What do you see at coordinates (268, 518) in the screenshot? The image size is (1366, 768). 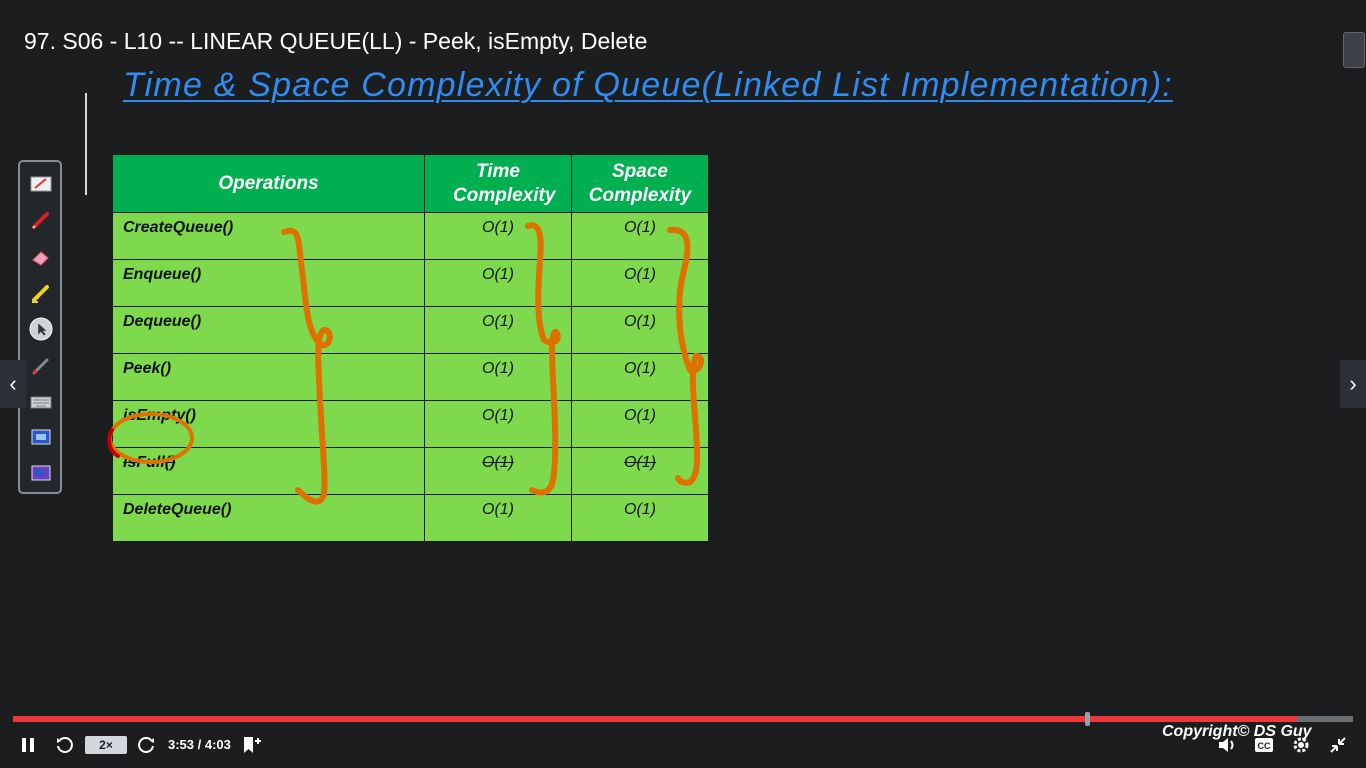 I see `operation-cell: DeleteQueue()` at bounding box center [268, 518].